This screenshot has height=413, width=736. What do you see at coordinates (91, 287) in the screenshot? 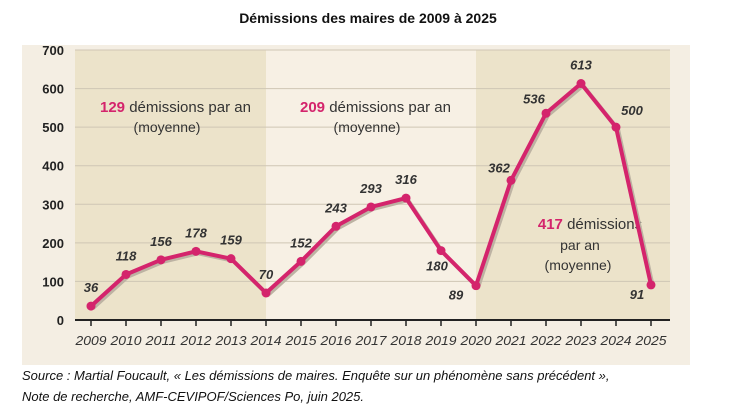
I see `data-label: 36` at bounding box center [91, 287].